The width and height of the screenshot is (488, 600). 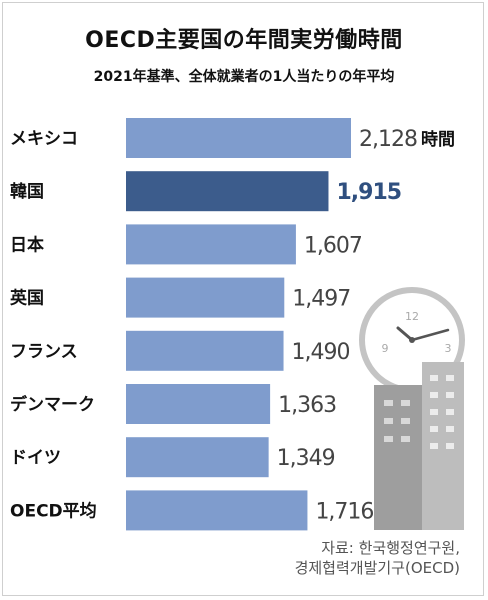 I want to click on value-label: 1,490, so click(x=321, y=352).